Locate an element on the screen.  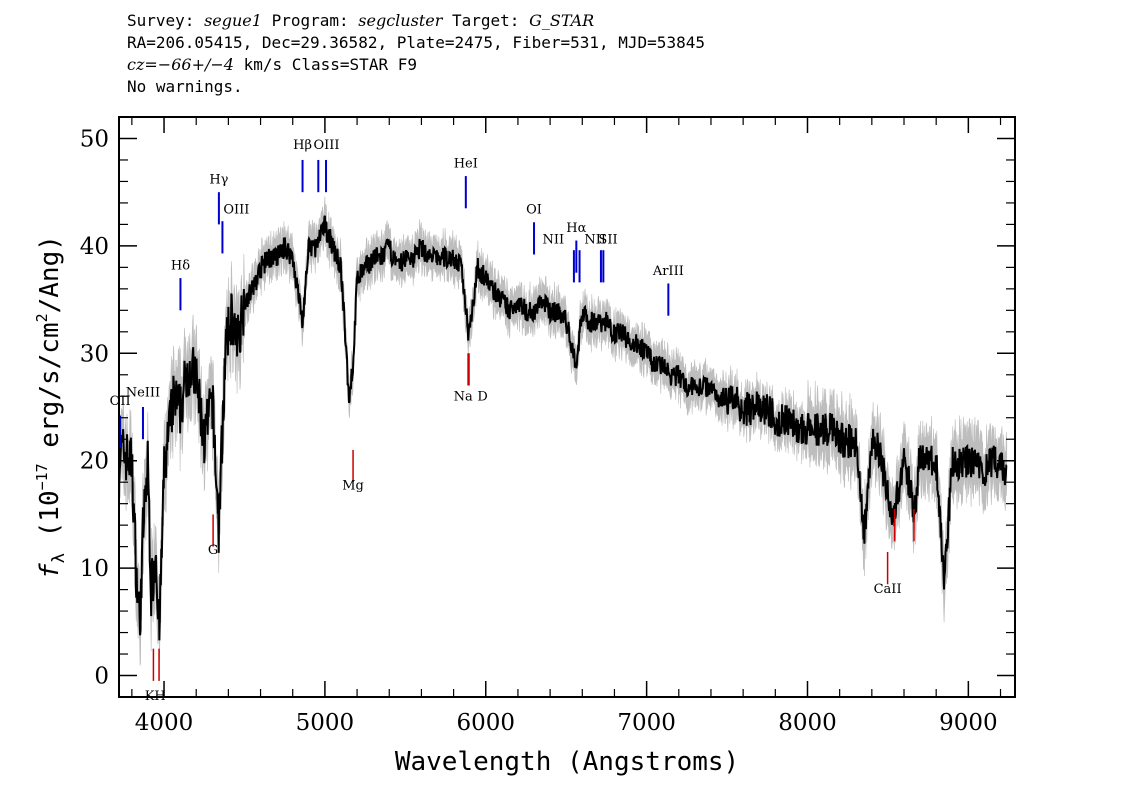
target-label: Target: is located at coordinates (486, 20).